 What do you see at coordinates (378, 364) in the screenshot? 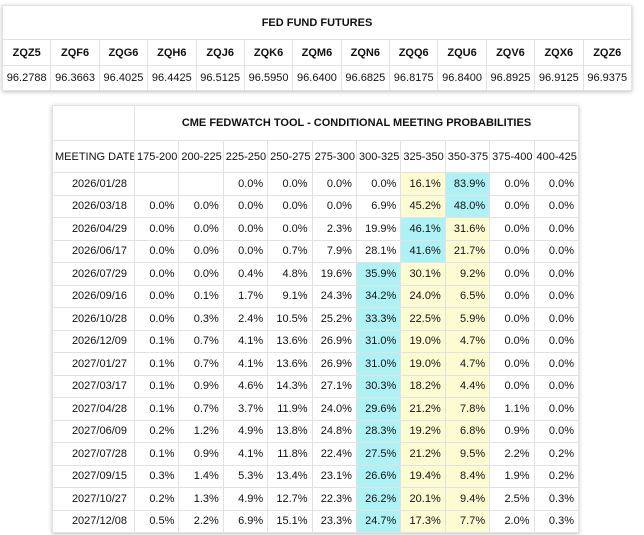
I see `probability: 31.0%` at bounding box center [378, 364].